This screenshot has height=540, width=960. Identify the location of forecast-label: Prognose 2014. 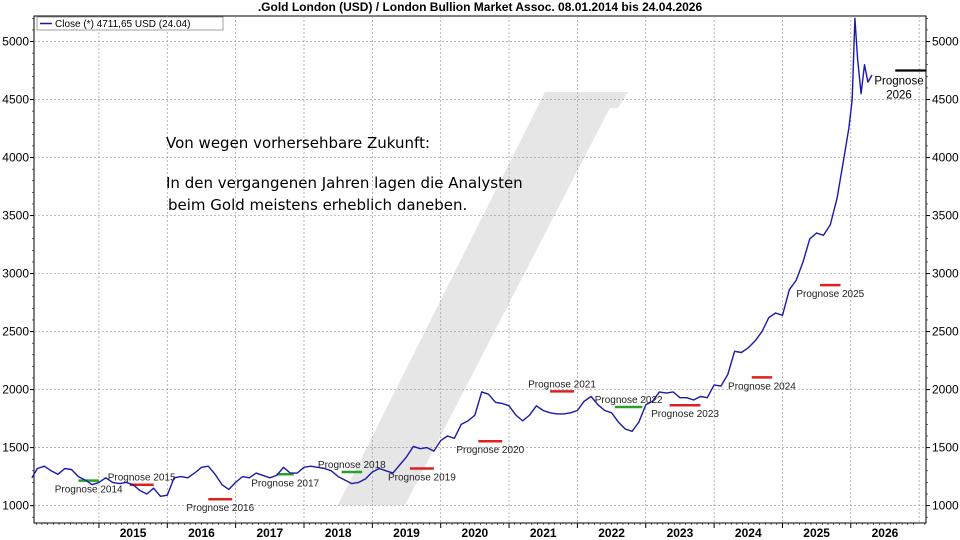
(89, 490).